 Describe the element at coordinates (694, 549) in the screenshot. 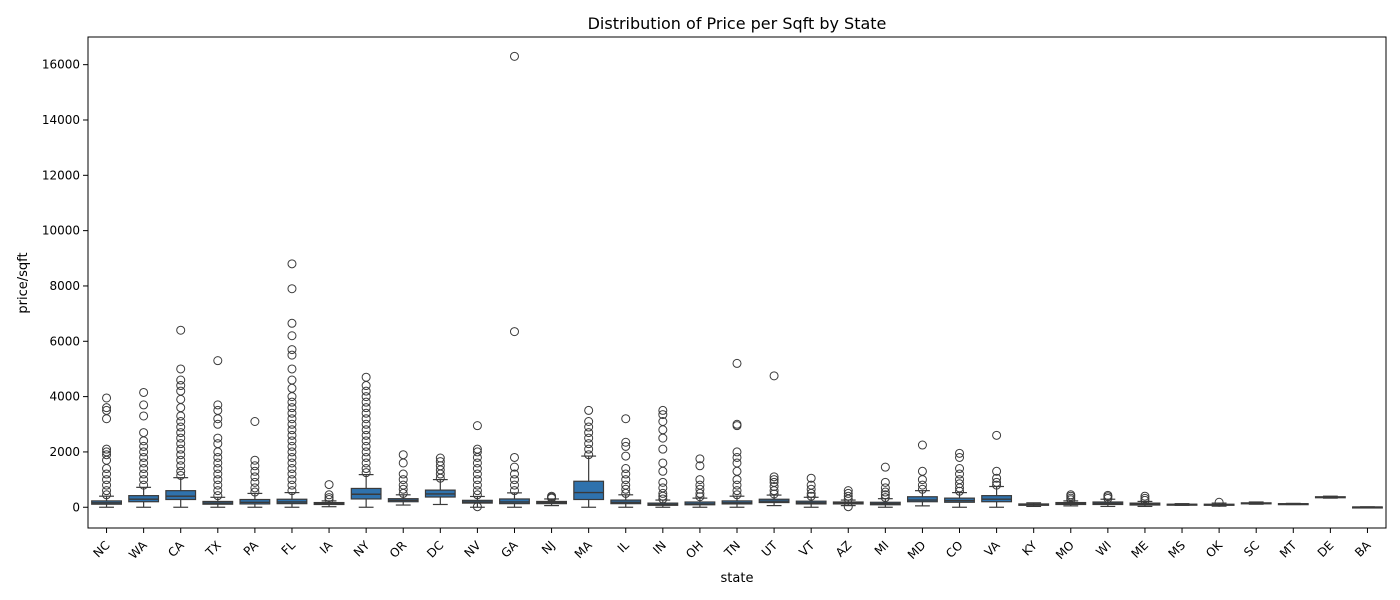

I see `x-tick-label: OH` at that location.